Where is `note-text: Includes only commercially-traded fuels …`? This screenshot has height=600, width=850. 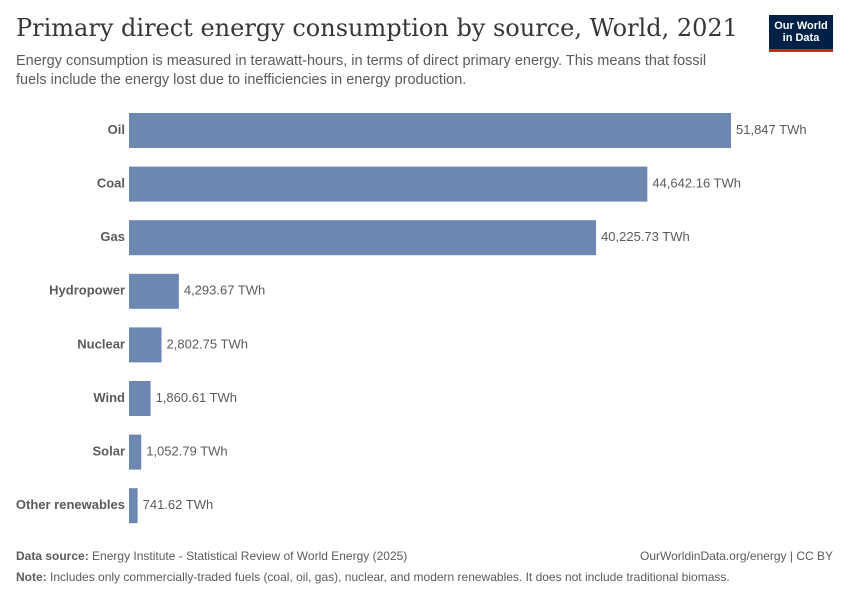
note-text: Includes only commercially-traded fuels … is located at coordinates (390, 577).